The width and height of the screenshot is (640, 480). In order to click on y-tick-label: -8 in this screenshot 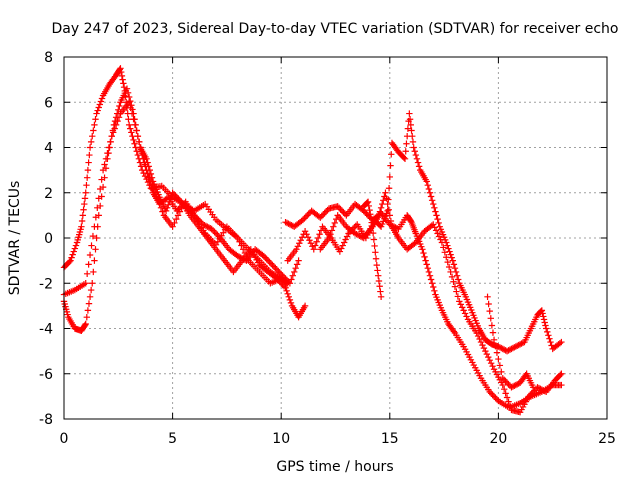, I will do `click(46, 420)`.